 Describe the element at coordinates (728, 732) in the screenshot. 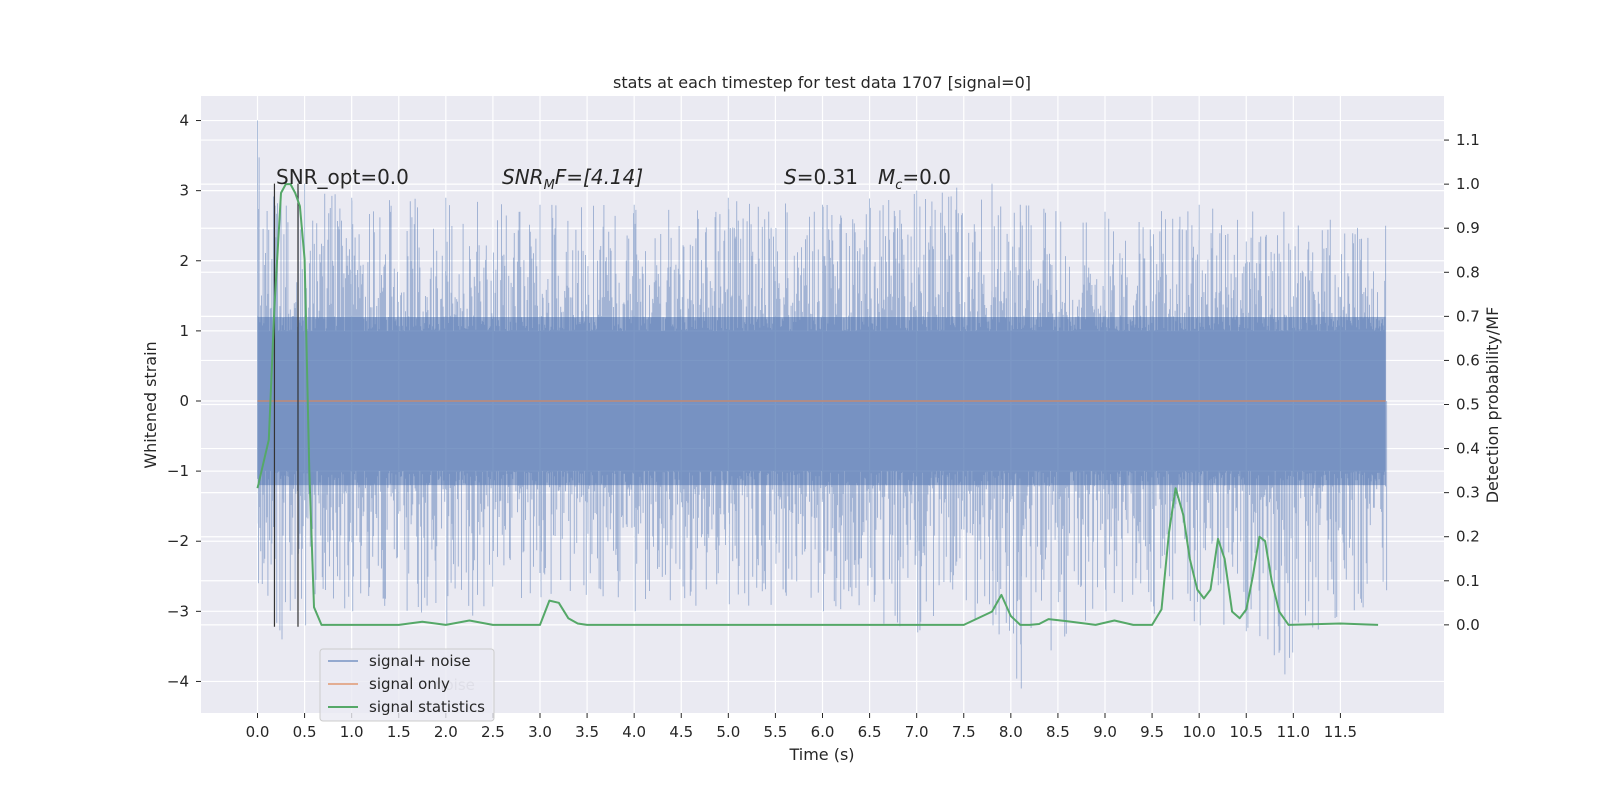

I see `x-tick-label: 5.0` at that location.